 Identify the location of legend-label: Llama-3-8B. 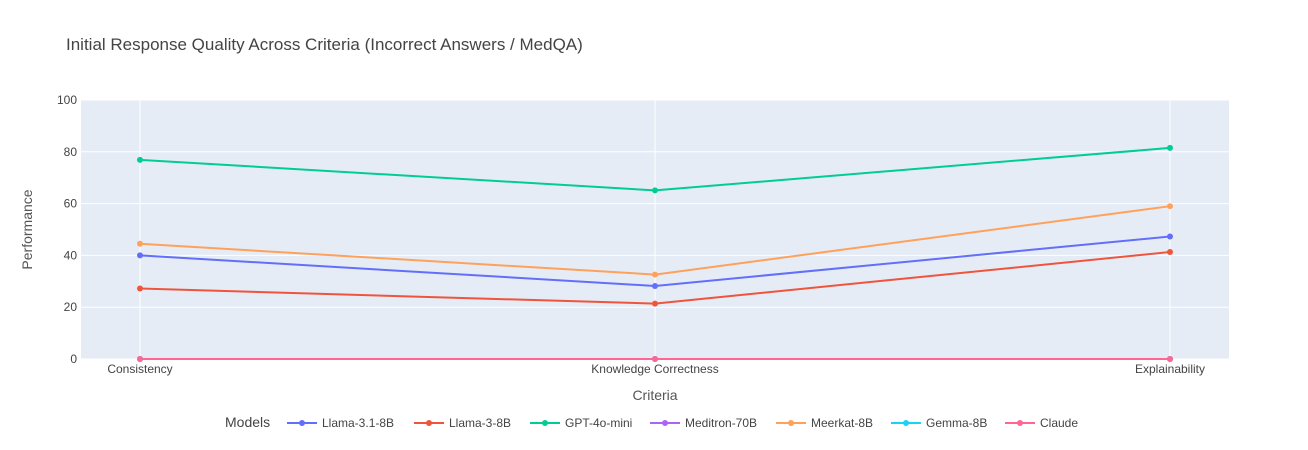
(480, 423).